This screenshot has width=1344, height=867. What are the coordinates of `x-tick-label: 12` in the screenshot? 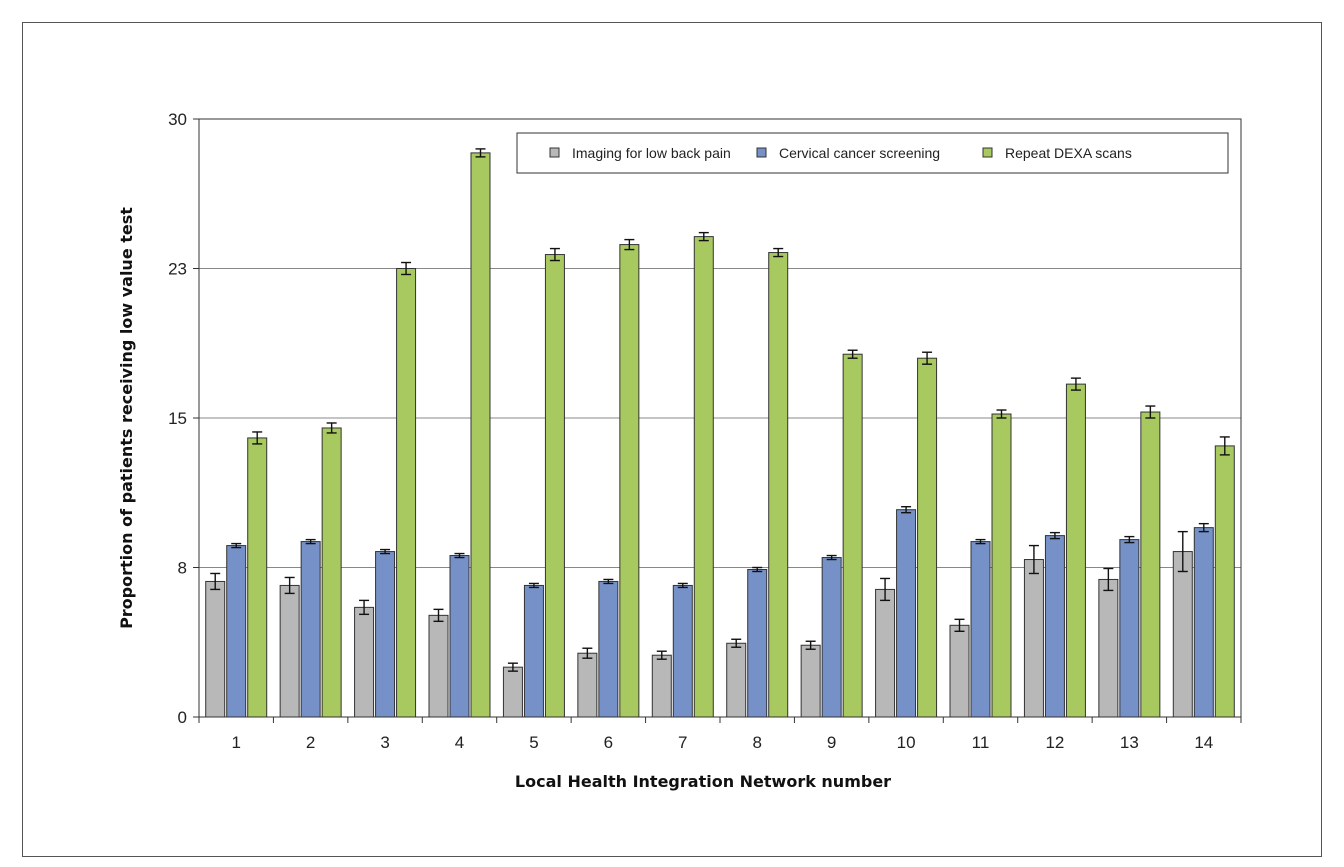 It's located at (1054, 742).